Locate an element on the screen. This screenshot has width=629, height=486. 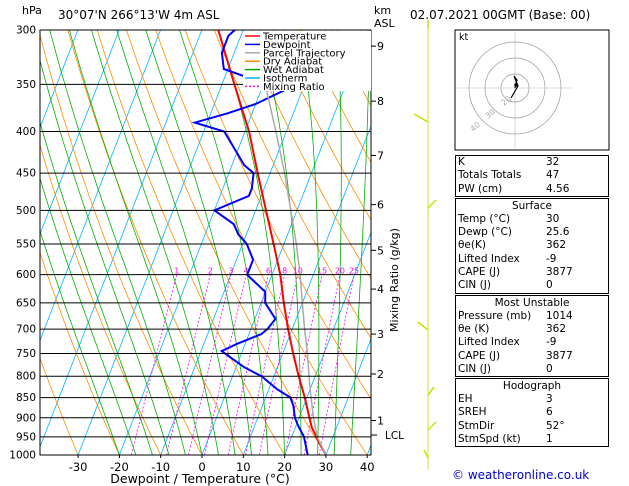
index-value: 25.6 is located at coordinates (558, 232).